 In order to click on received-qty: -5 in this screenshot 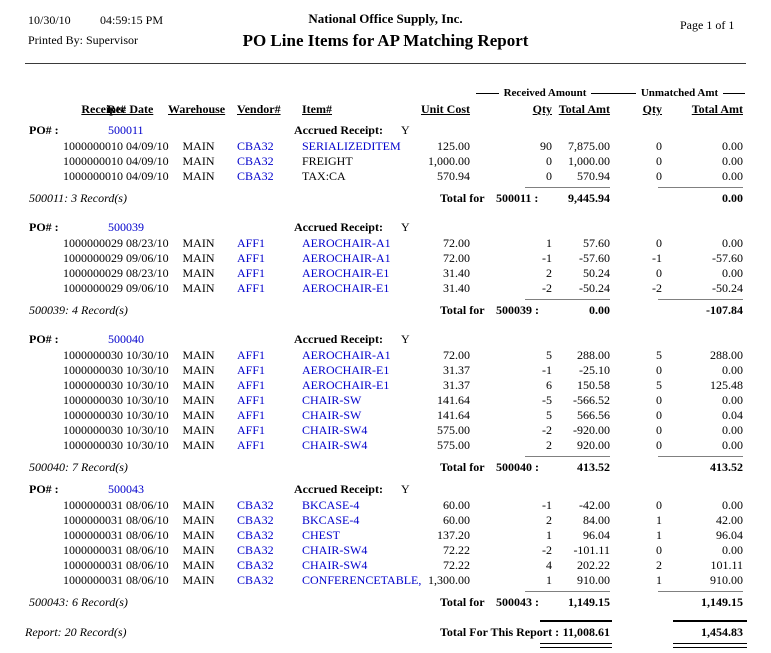, I will do `click(547, 400)`.